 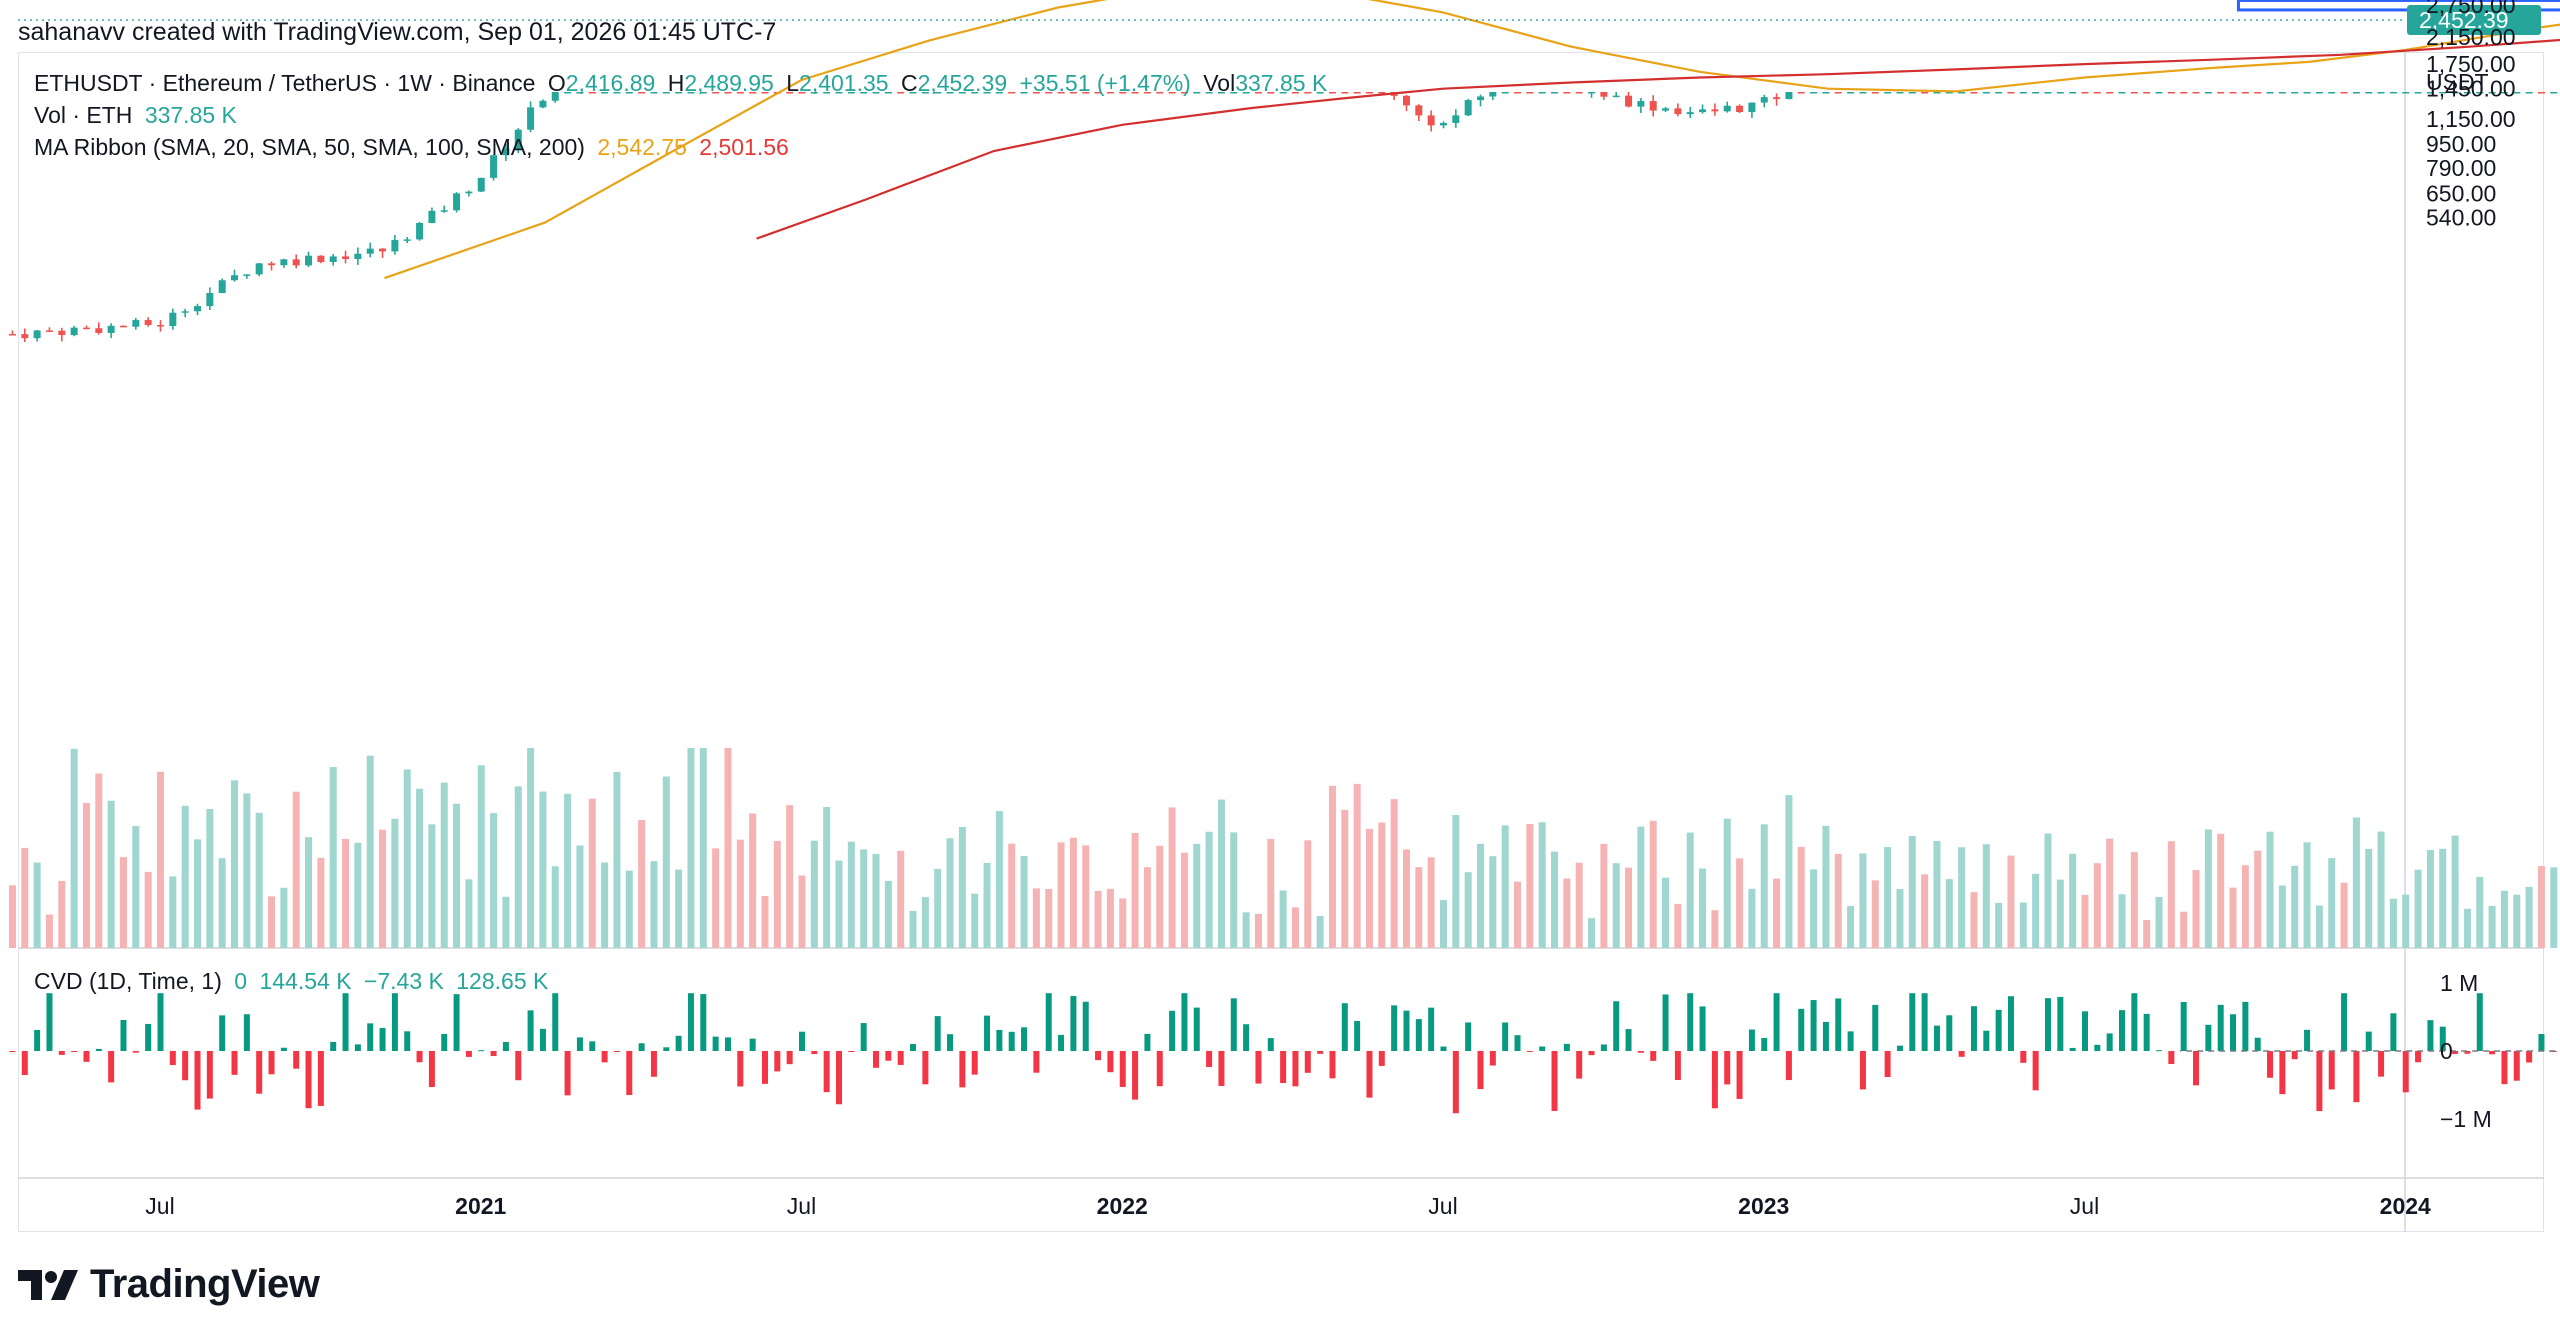 I want to click on footer-brand: TradingView, so click(x=169, y=1284).